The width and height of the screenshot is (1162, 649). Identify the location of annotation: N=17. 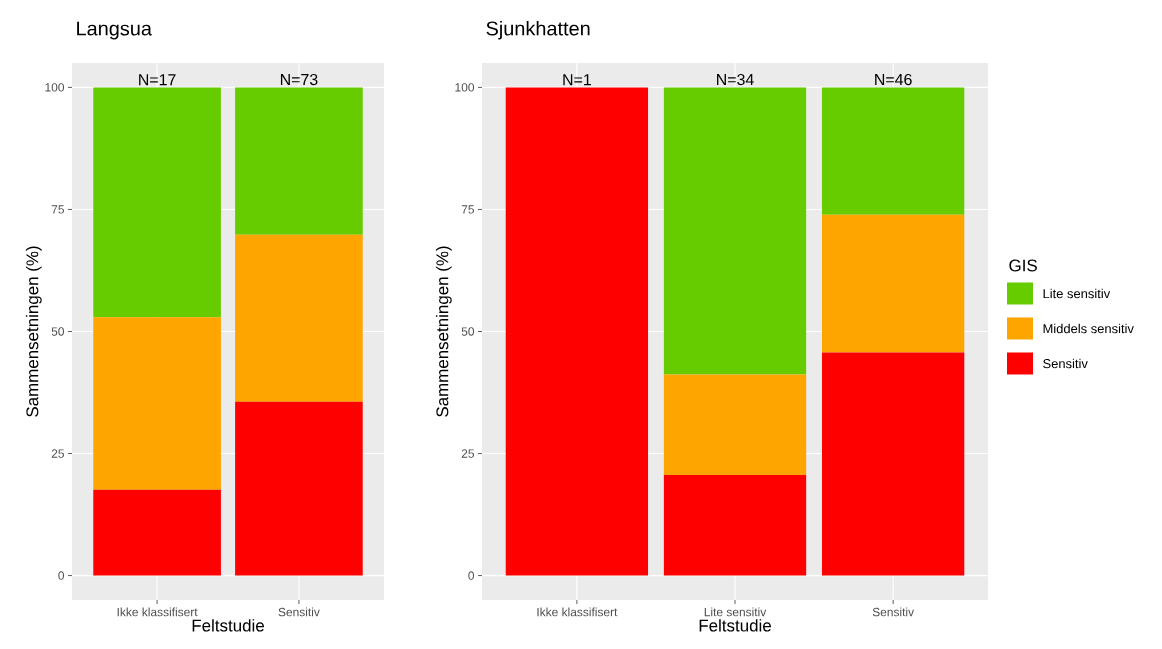
(157, 80).